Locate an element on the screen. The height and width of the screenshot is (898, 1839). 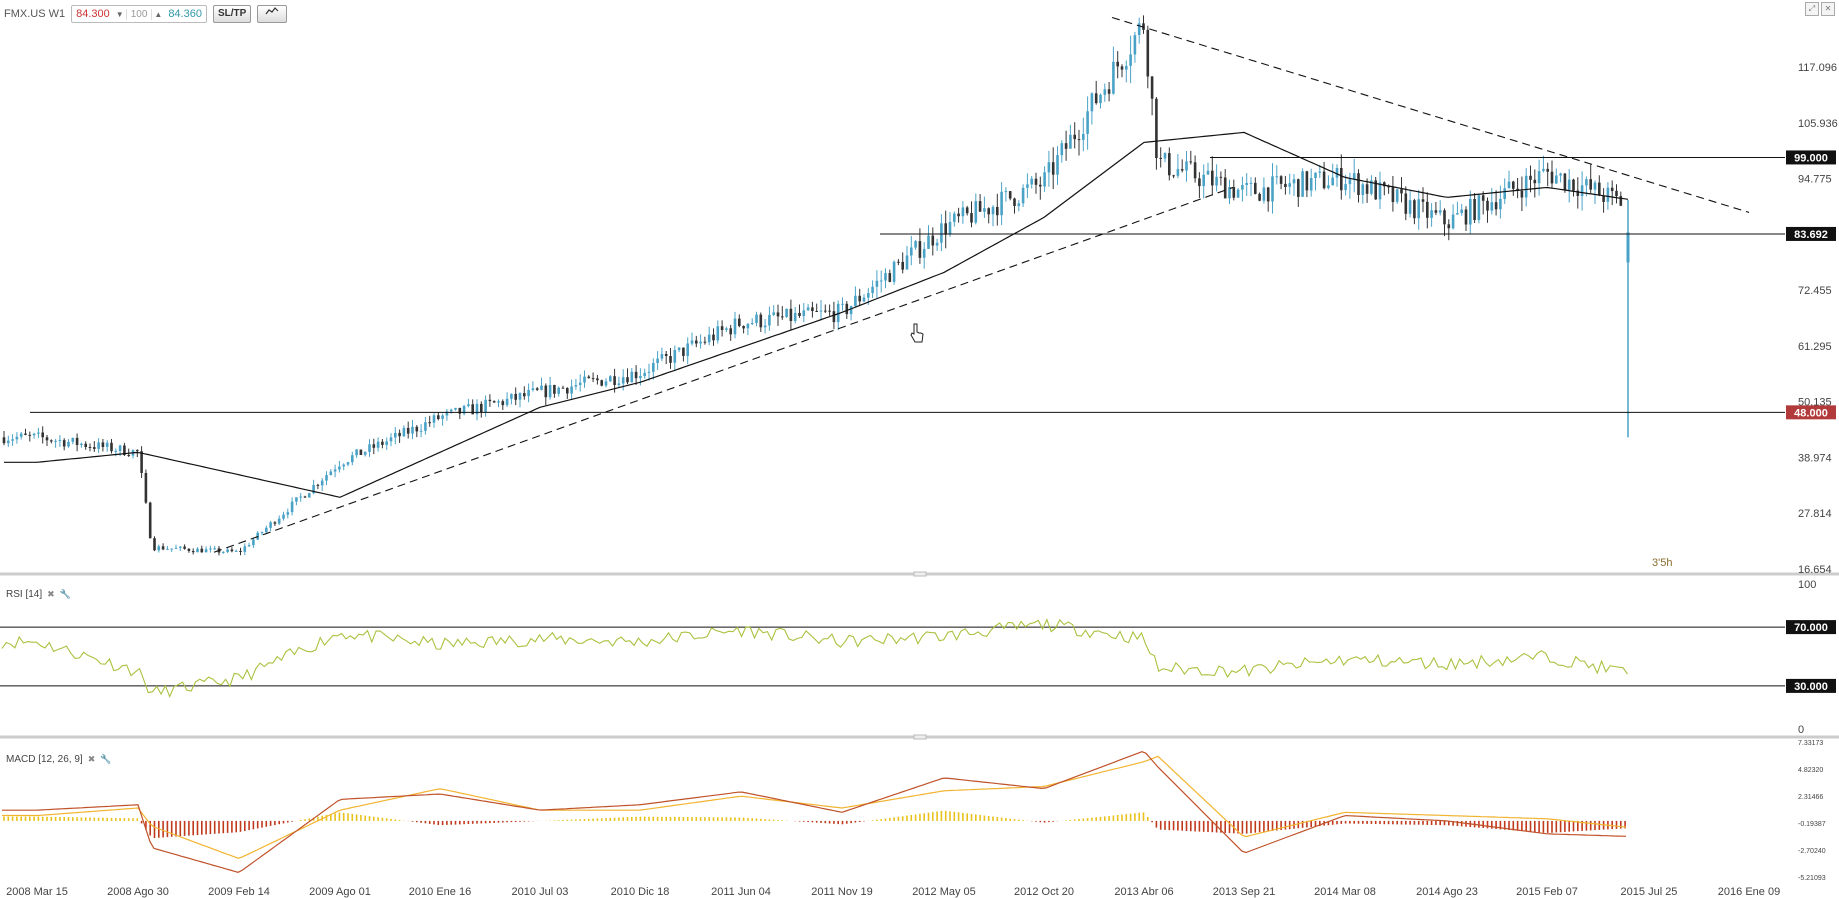
bid-price: 84.300 is located at coordinates (93, 14).